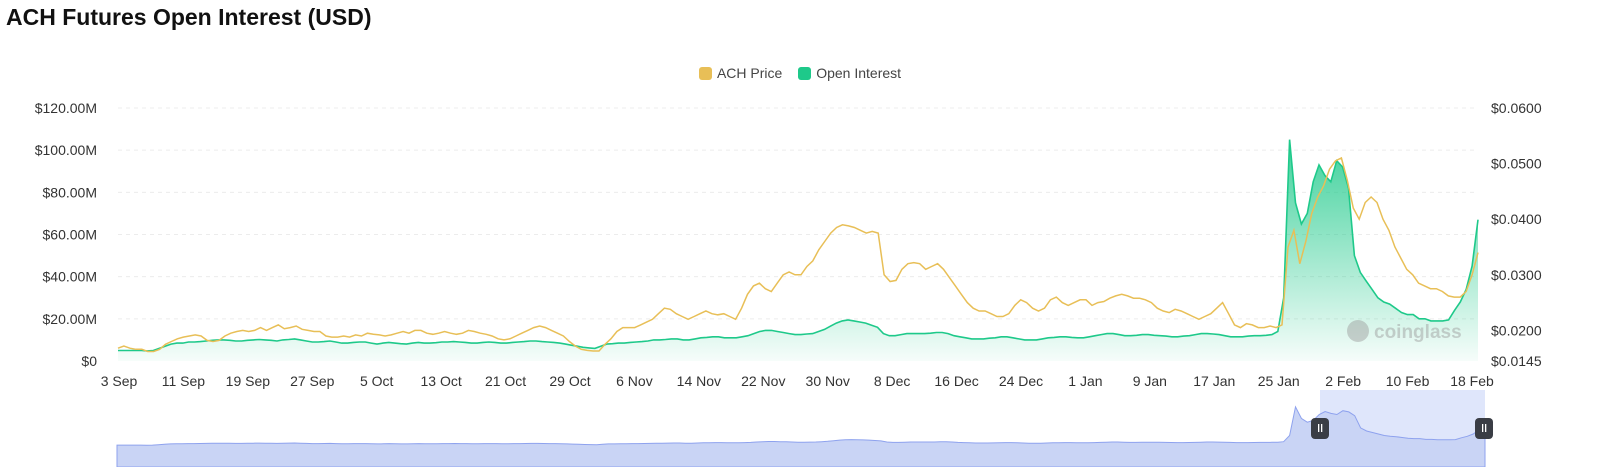 The height and width of the screenshot is (467, 1600). I want to click on y-right-tick-label: $0.0300, so click(1516, 275).